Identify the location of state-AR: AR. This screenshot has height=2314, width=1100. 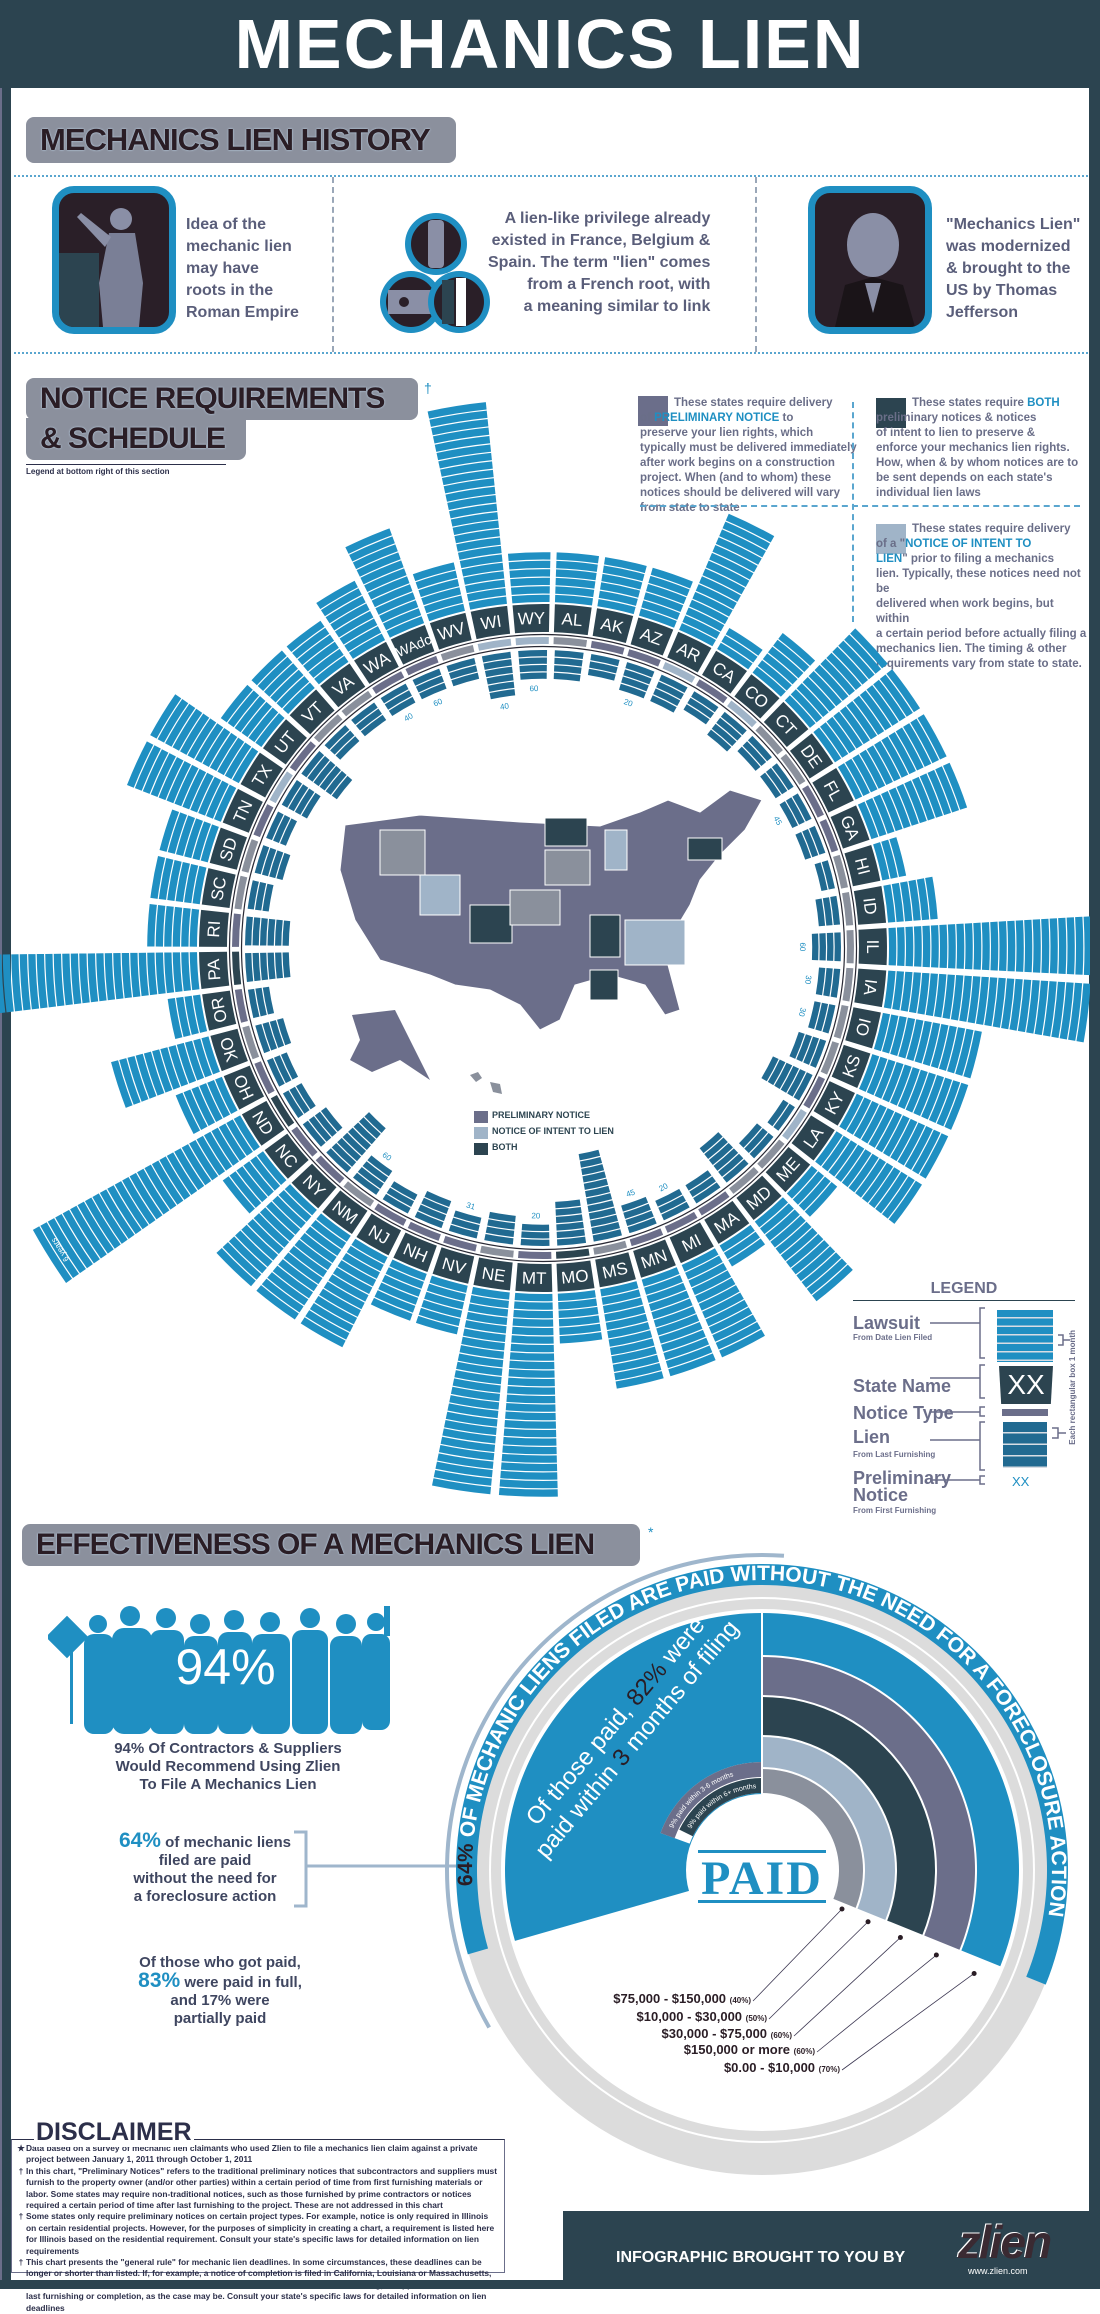
(712, 613).